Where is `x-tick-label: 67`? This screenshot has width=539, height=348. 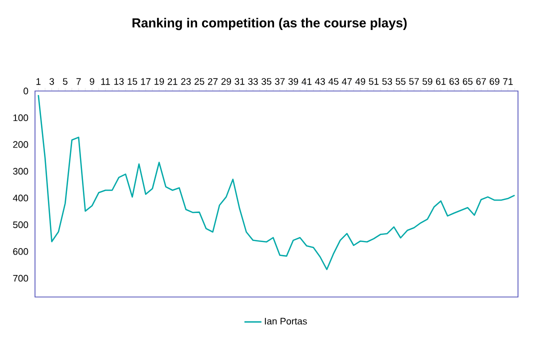 x-tick-label: 67 is located at coordinates (481, 81).